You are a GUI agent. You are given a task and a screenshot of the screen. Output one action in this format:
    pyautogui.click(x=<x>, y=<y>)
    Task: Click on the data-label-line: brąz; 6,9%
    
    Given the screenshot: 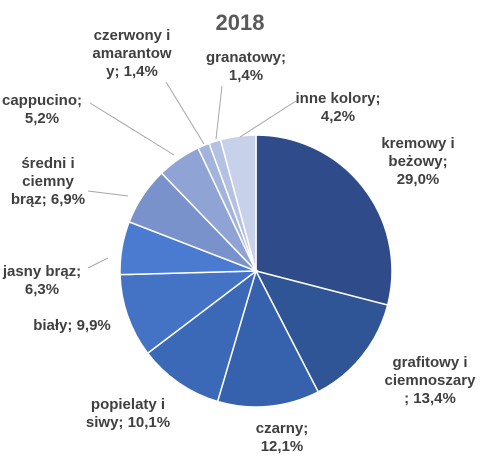 What is the action you would take?
    pyautogui.click(x=48, y=199)
    